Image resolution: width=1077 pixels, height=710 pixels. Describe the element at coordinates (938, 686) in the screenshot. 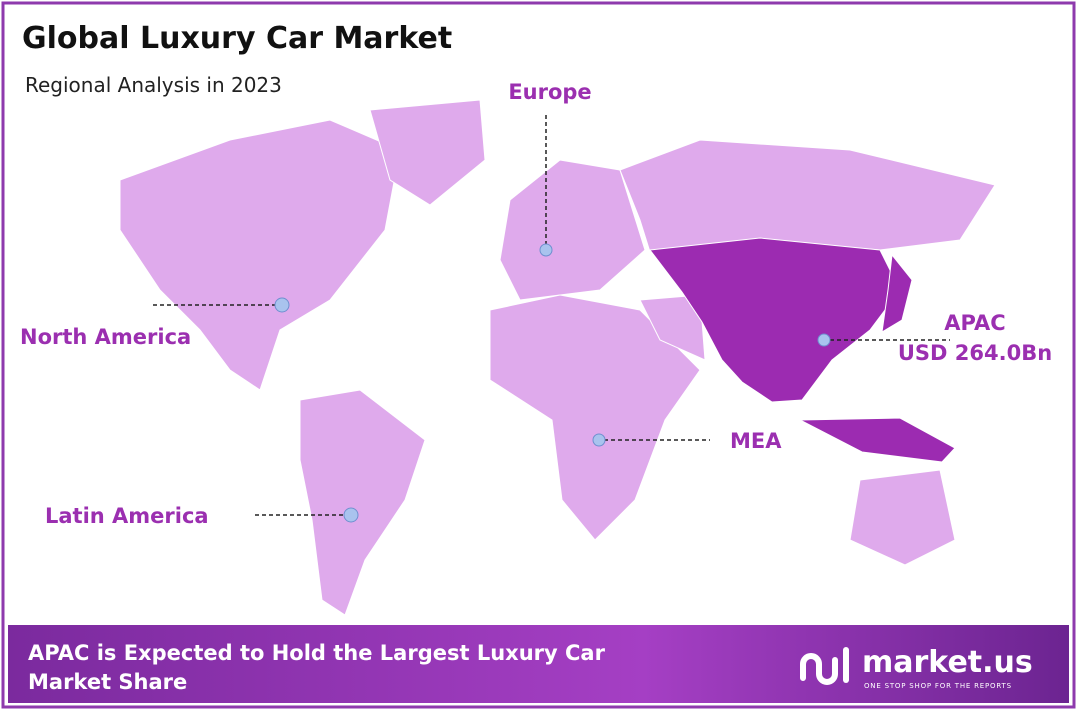

I see `tagline: ONE STOP SHOP FOR THE REPORTS` at that location.